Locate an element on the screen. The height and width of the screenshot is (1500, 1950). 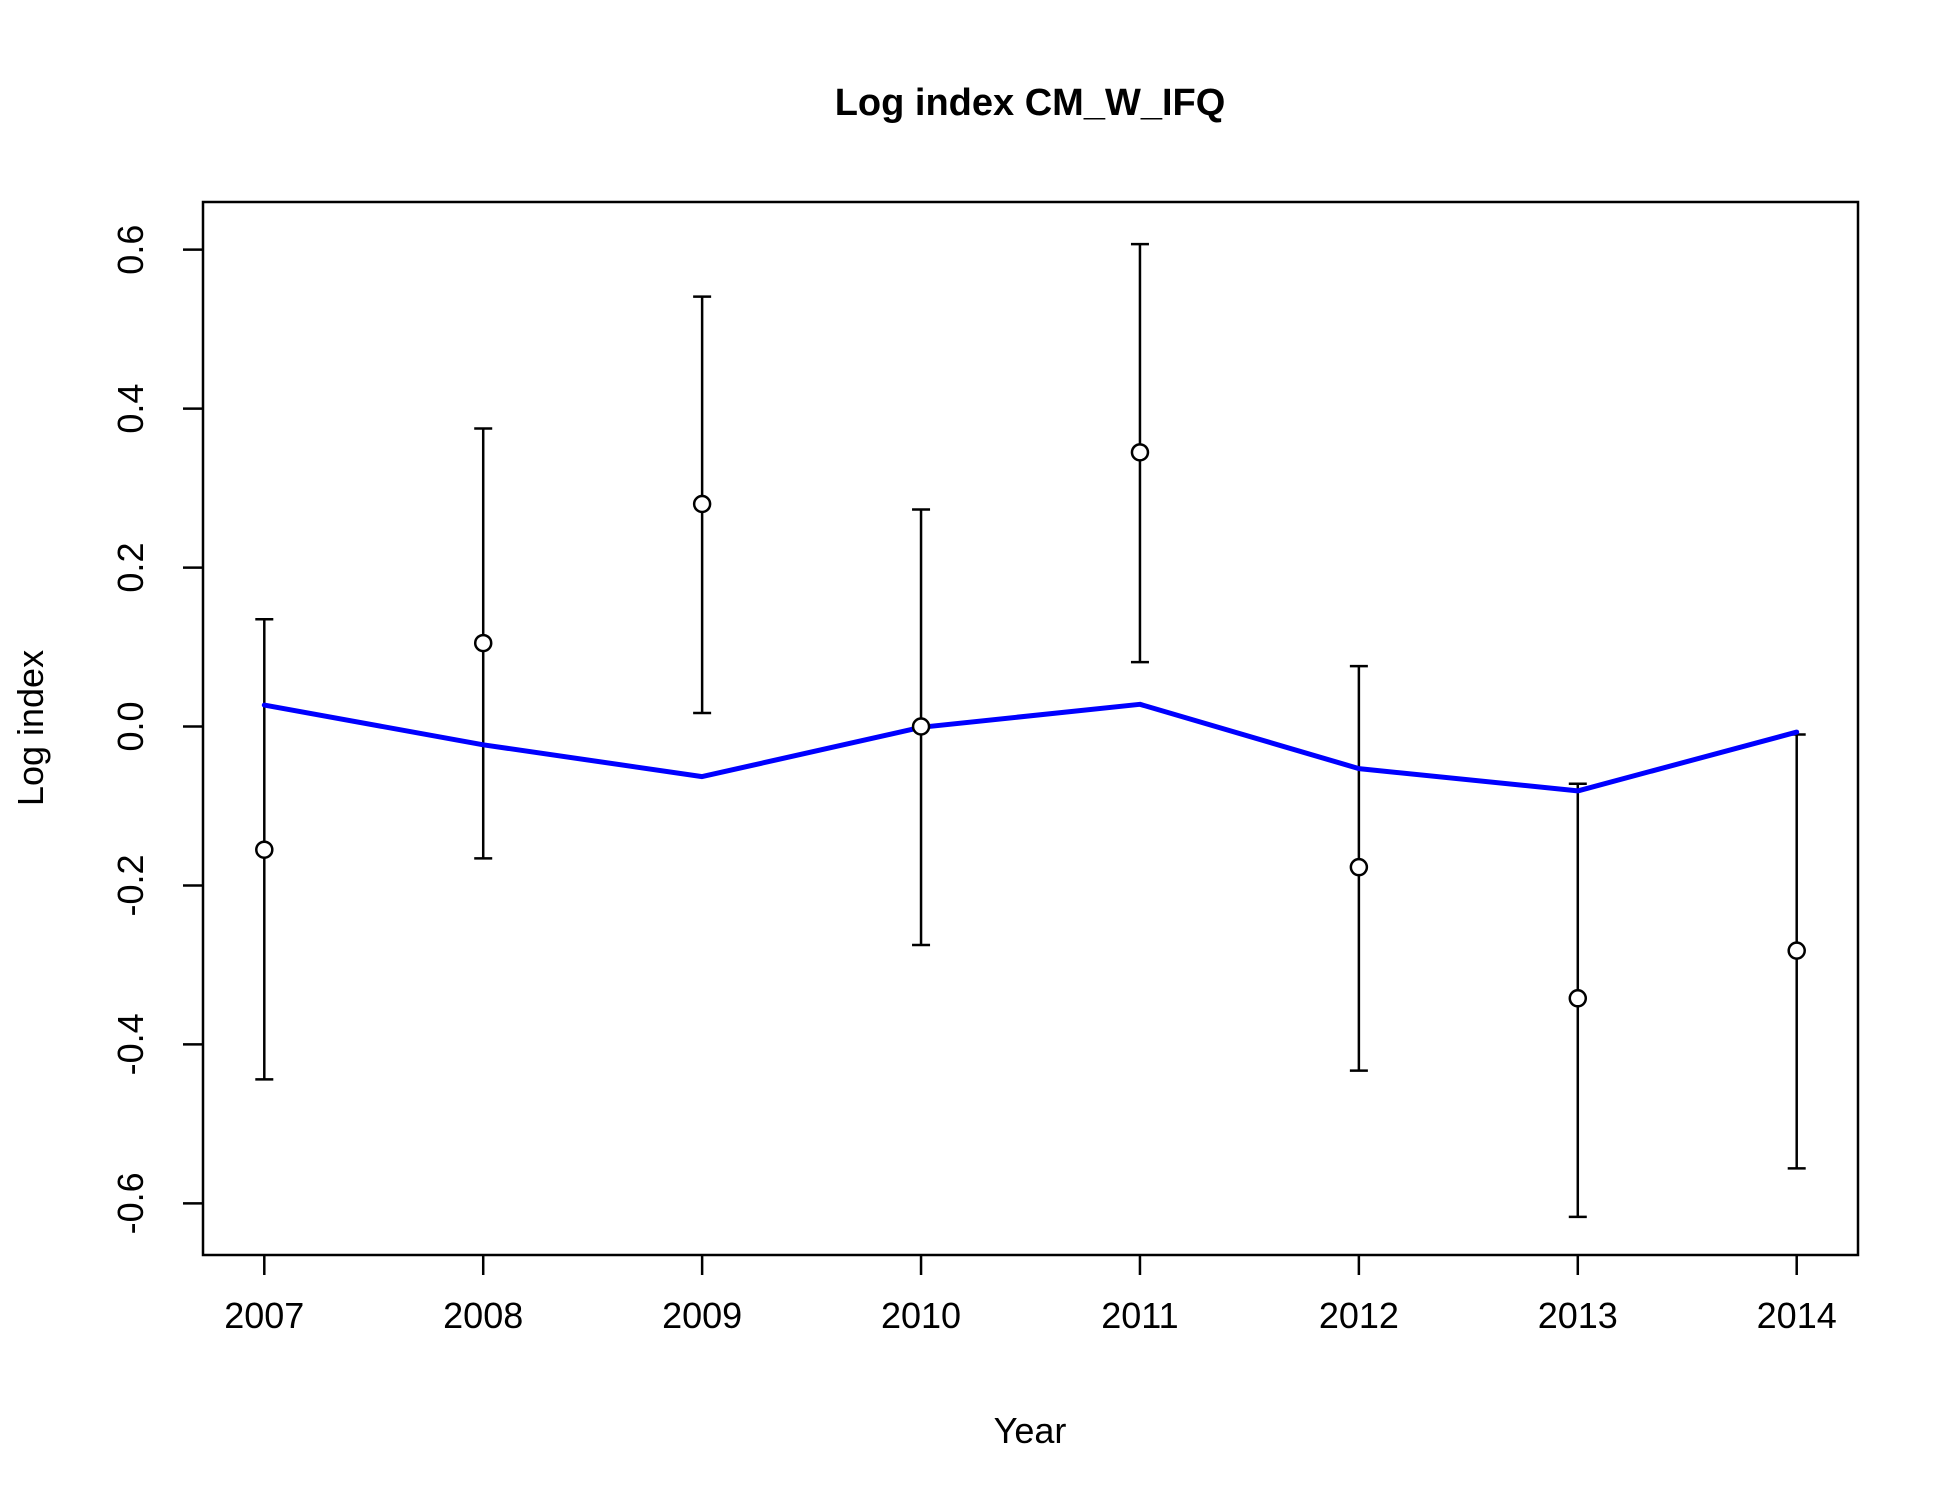
fitted-line-group is located at coordinates (1030, 747).